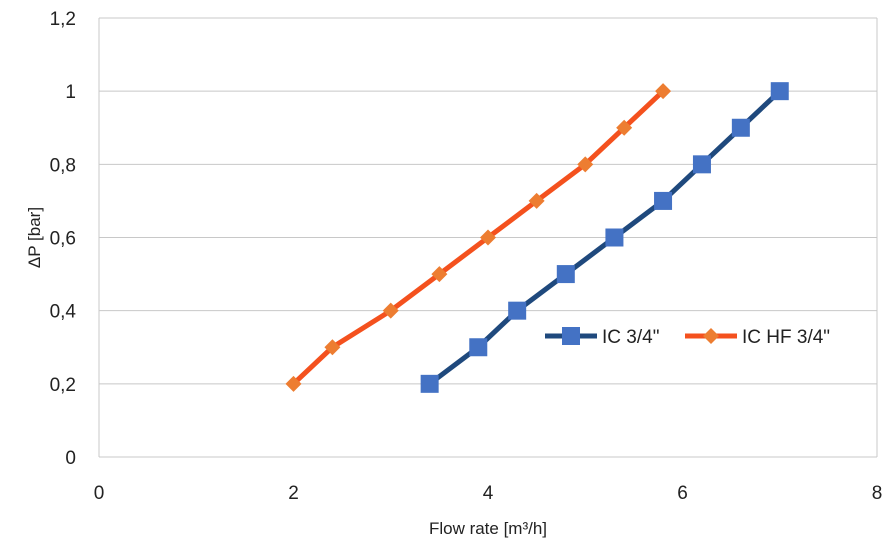 The width and height of the screenshot is (888, 548). What do you see at coordinates (63, 239) in the screenshot?
I see `y-tick-label: 0,6` at bounding box center [63, 239].